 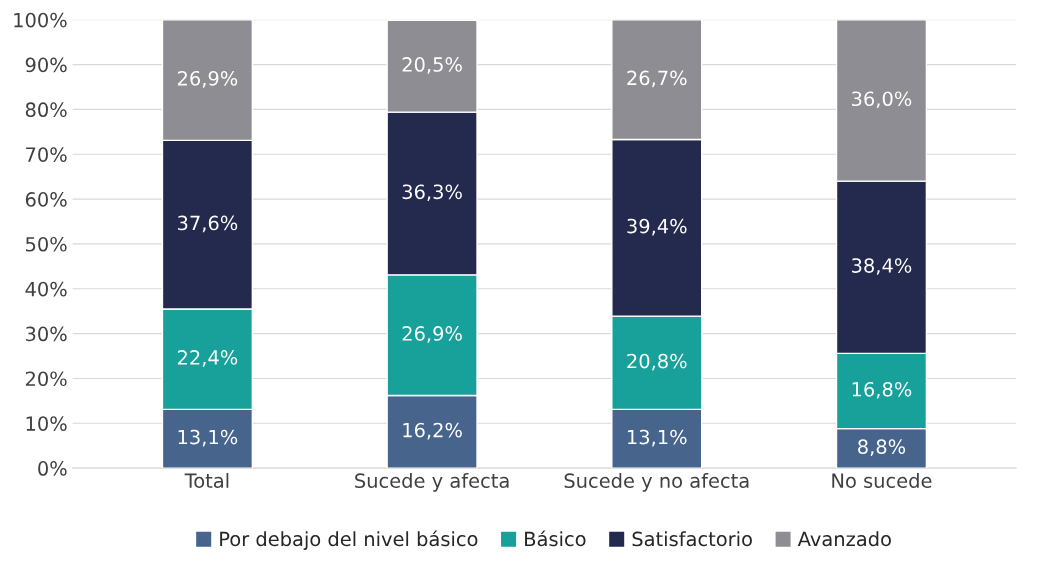 I want to click on y-tick-label: 90%, so click(x=46, y=65).